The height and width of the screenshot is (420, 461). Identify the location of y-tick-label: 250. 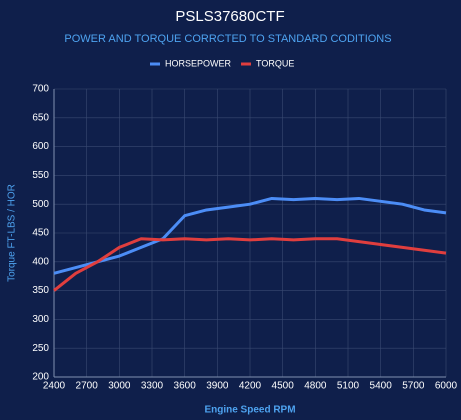
(40, 348).